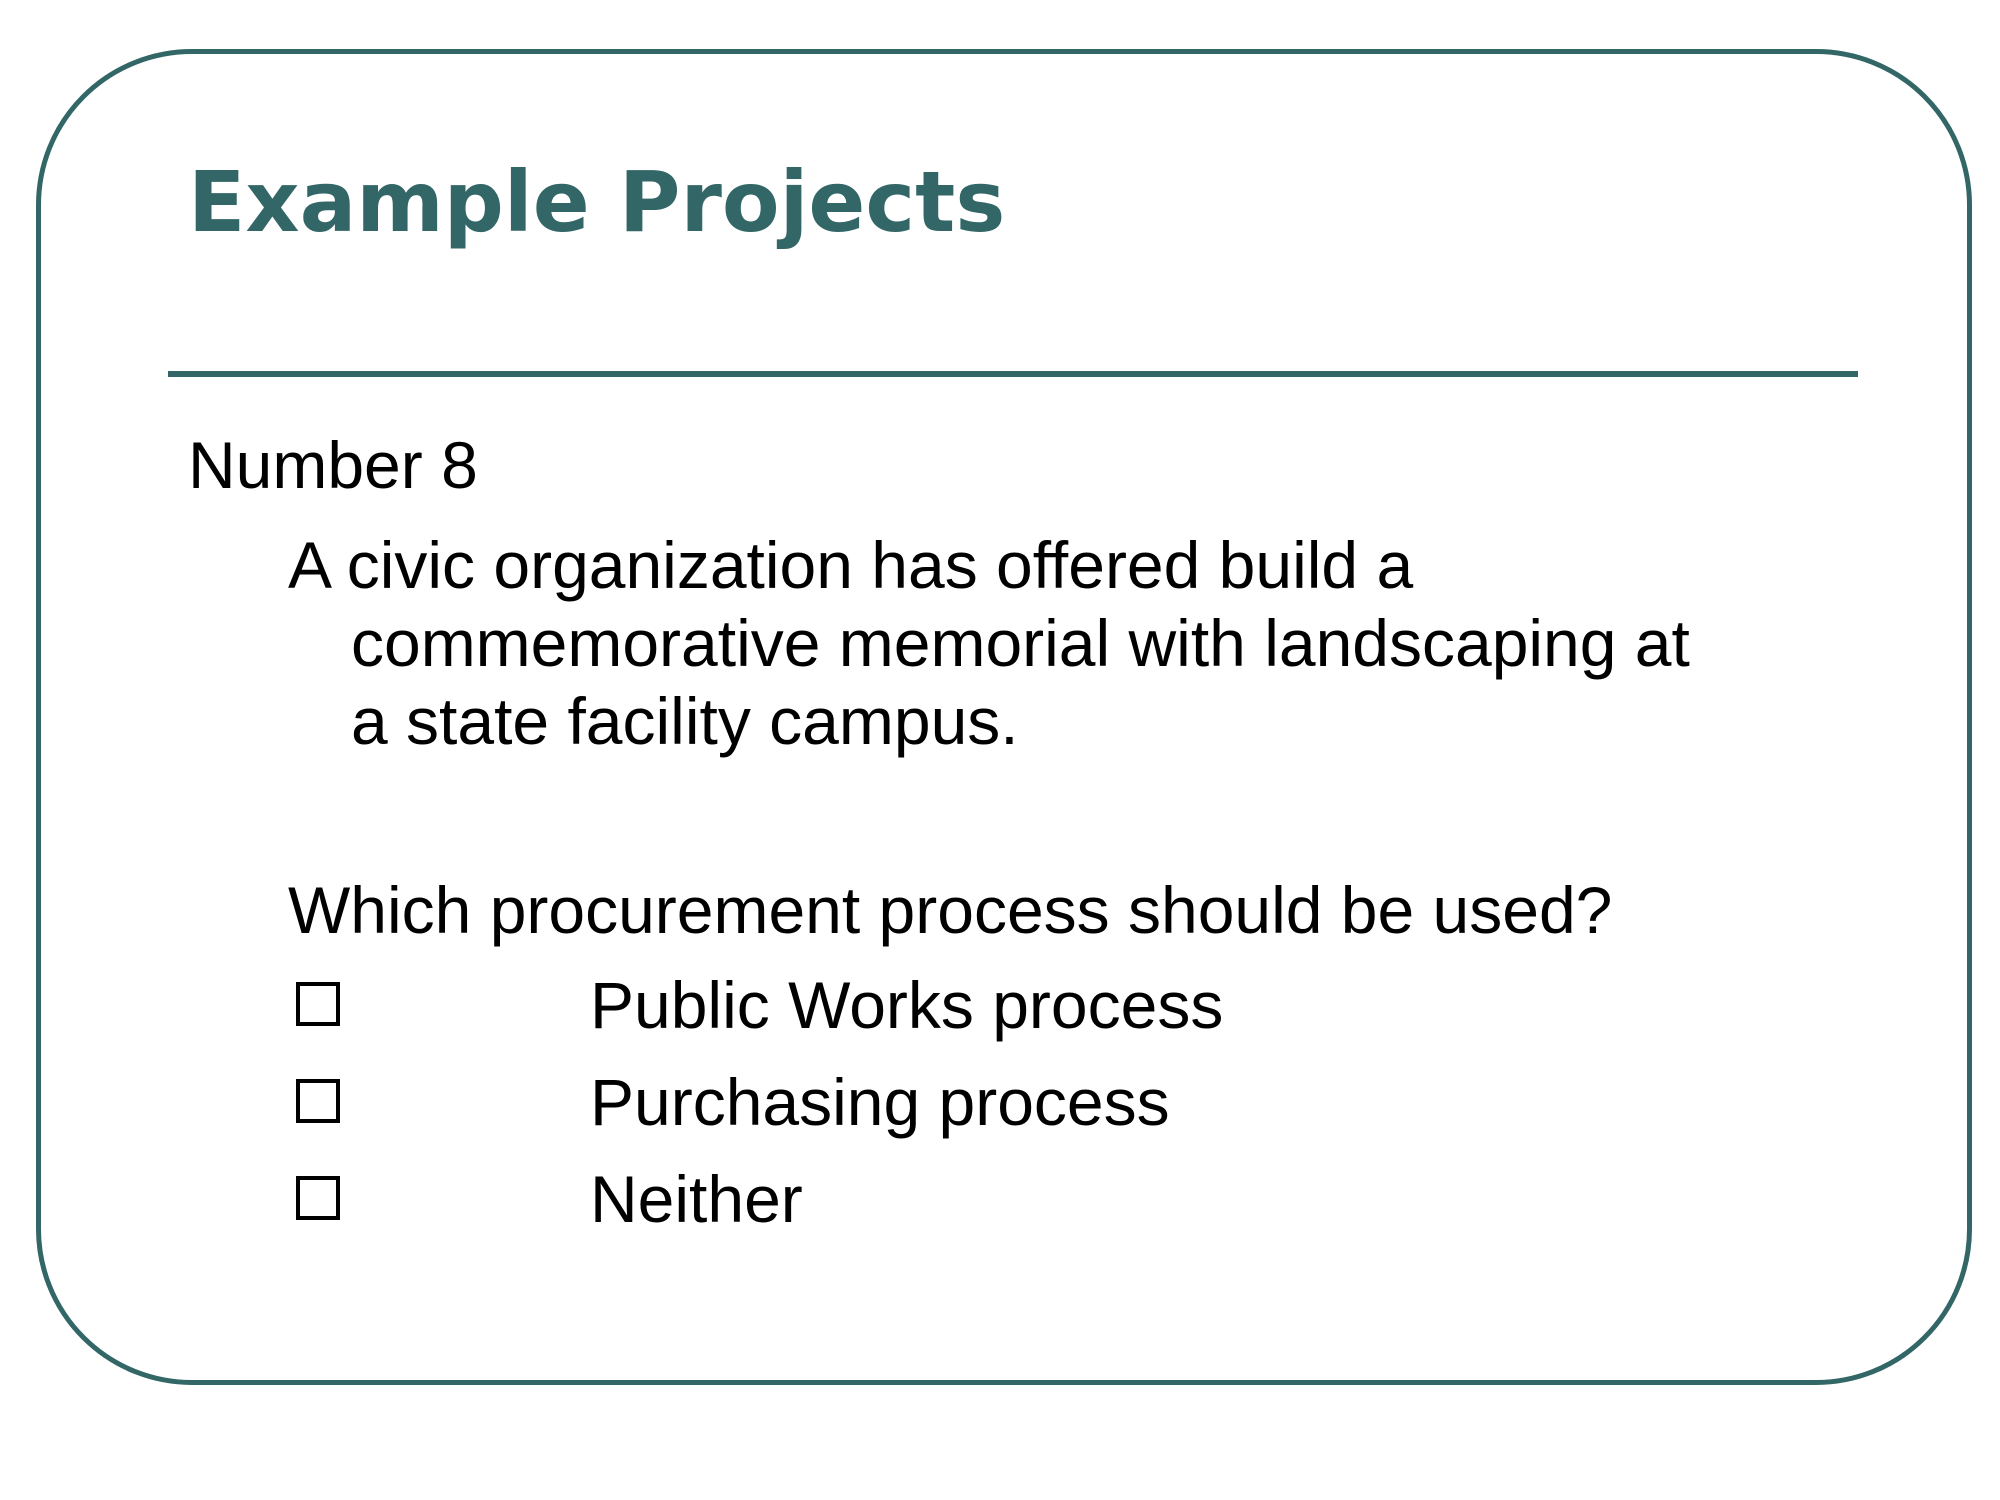 This screenshot has height=1500, width=2000. I want to click on option-label: Purchasing process, so click(880, 1102).